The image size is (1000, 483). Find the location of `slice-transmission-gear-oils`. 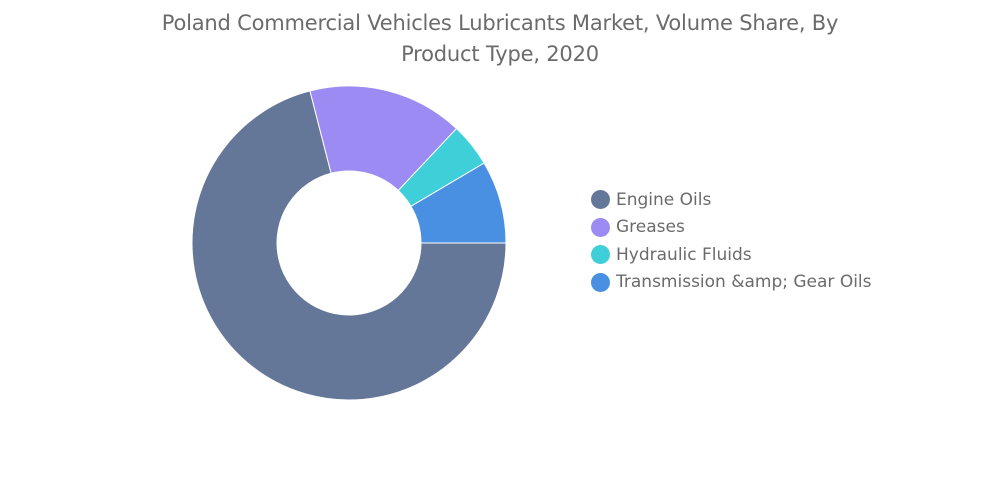

slice-transmission-gear-oils is located at coordinates (458, 203).